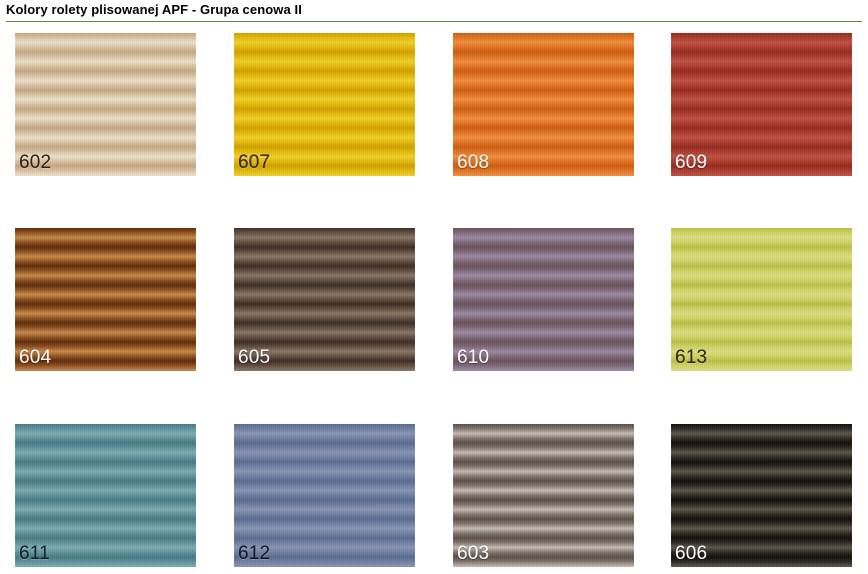 Image resolution: width=868 pixels, height=574 pixels. Describe the element at coordinates (473, 162) in the screenshot. I see `swatch-code-label: 608` at that location.